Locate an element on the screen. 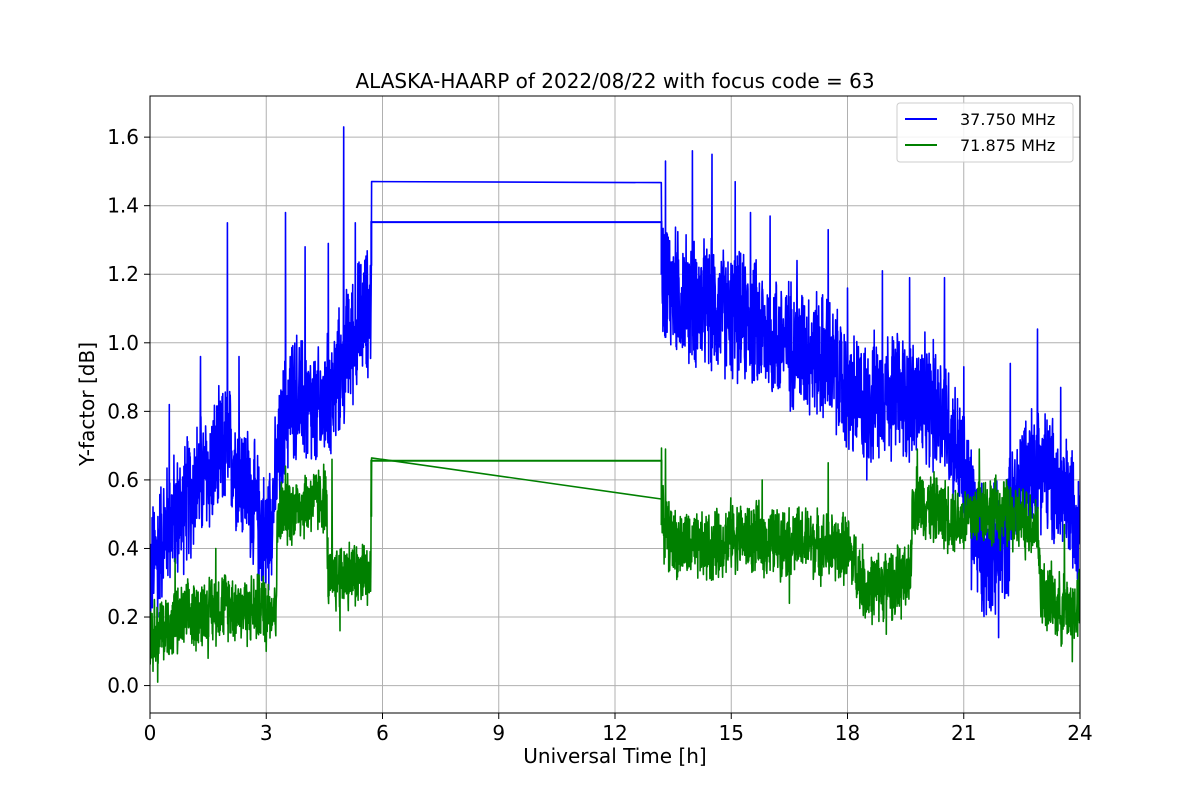 This screenshot has height=800, width=1200. x-tick-label: 15 is located at coordinates (731, 733).